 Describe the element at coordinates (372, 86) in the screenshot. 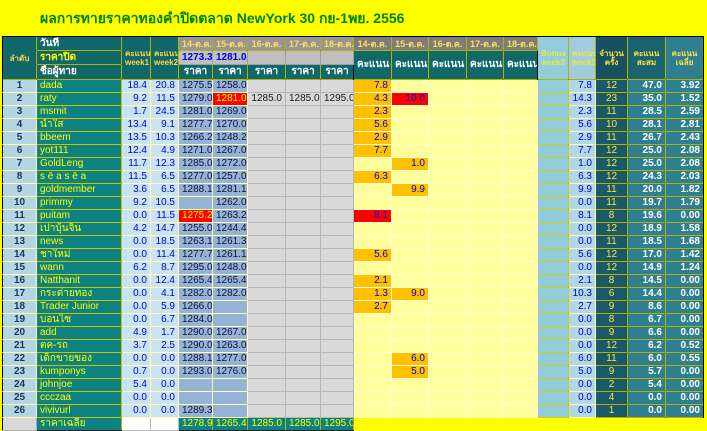

I see `score-cell: 7.8` at that location.